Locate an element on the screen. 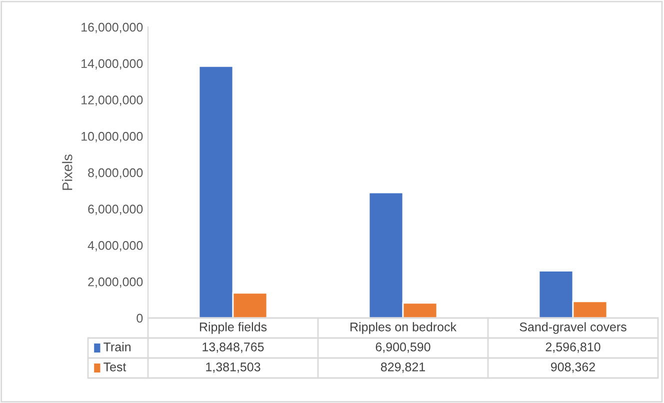 The image size is (664, 403). legend-label: Test is located at coordinates (115, 367).